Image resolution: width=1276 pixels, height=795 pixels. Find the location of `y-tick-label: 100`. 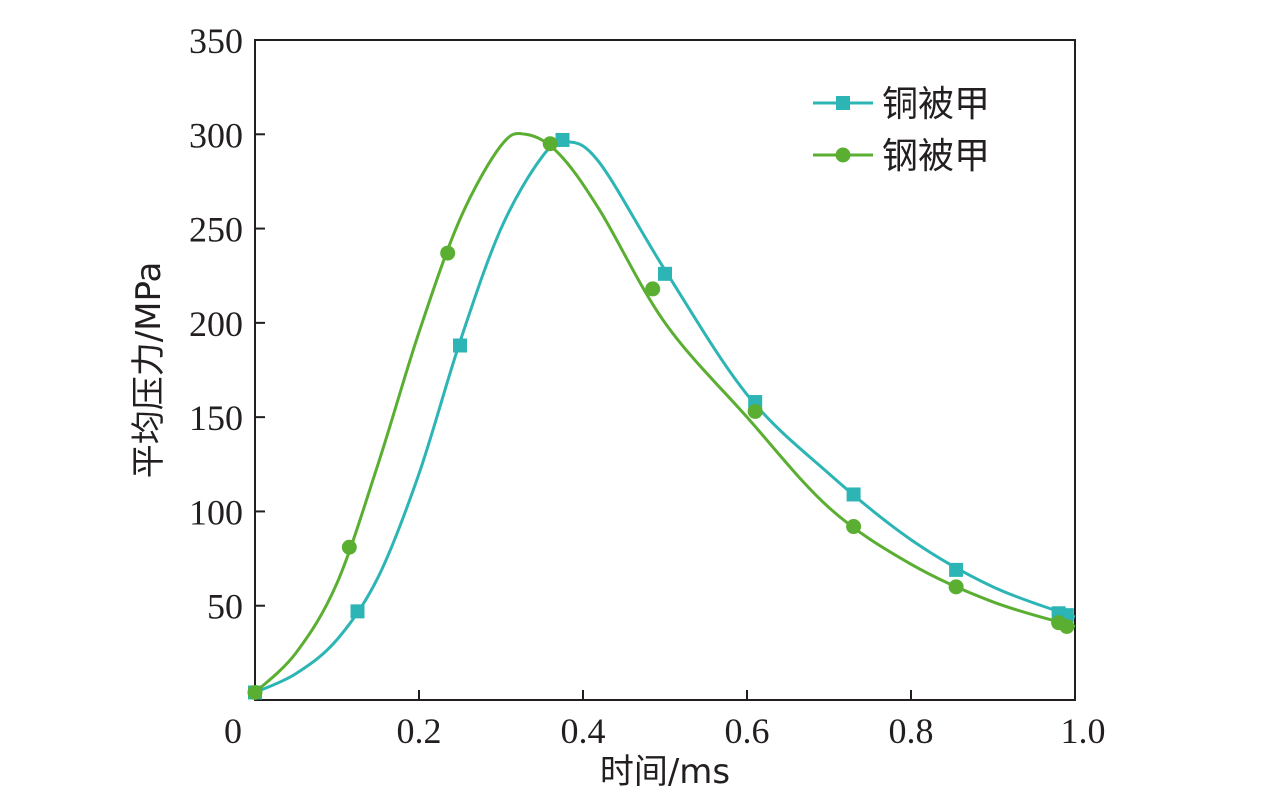

y-tick-label: 100 is located at coordinates (216, 512).